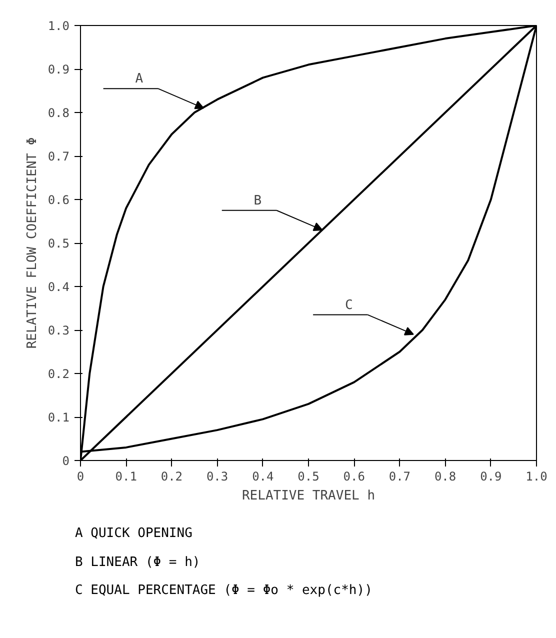 This screenshot has height=638, width=556. What do you see at coordinates (126, 477) in the screenshot?
I see `x-tick-label: 0.1` at bounding box center [126, 477].